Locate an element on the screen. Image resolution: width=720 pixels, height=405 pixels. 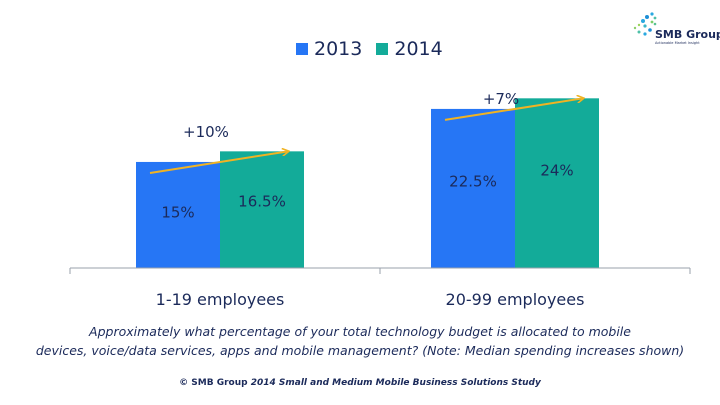
chart-legend: 2013 2014 is located at coordinates (376, 49).